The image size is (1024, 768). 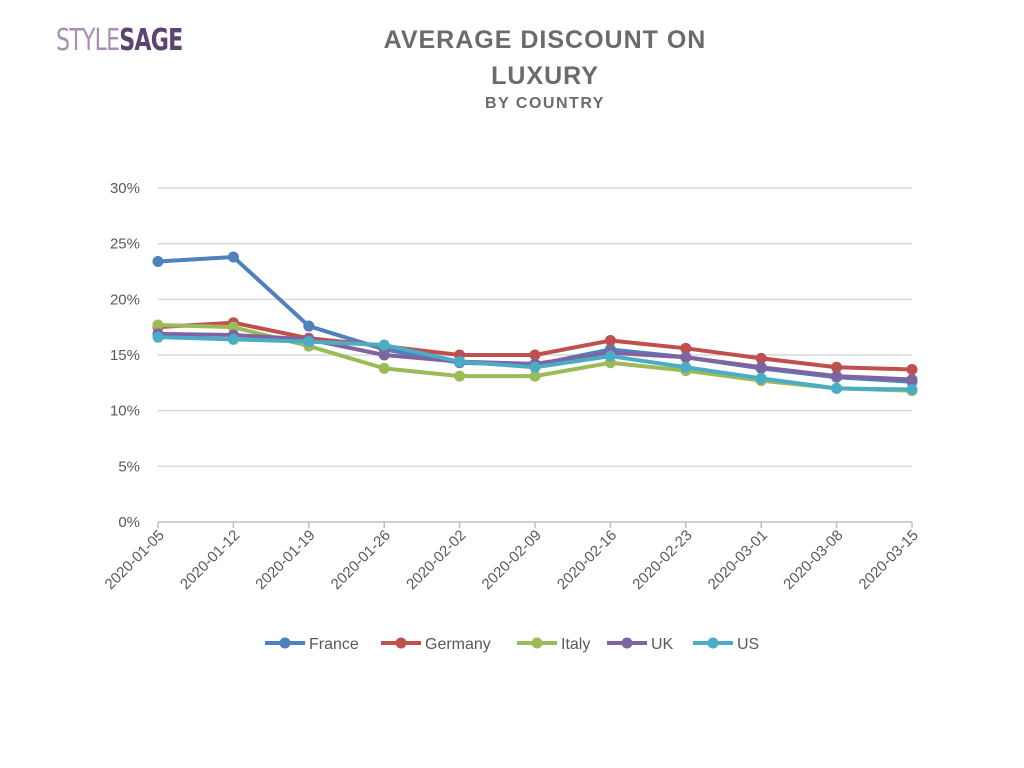 I want to click on legend-label: France, so click(x=334, y=644).